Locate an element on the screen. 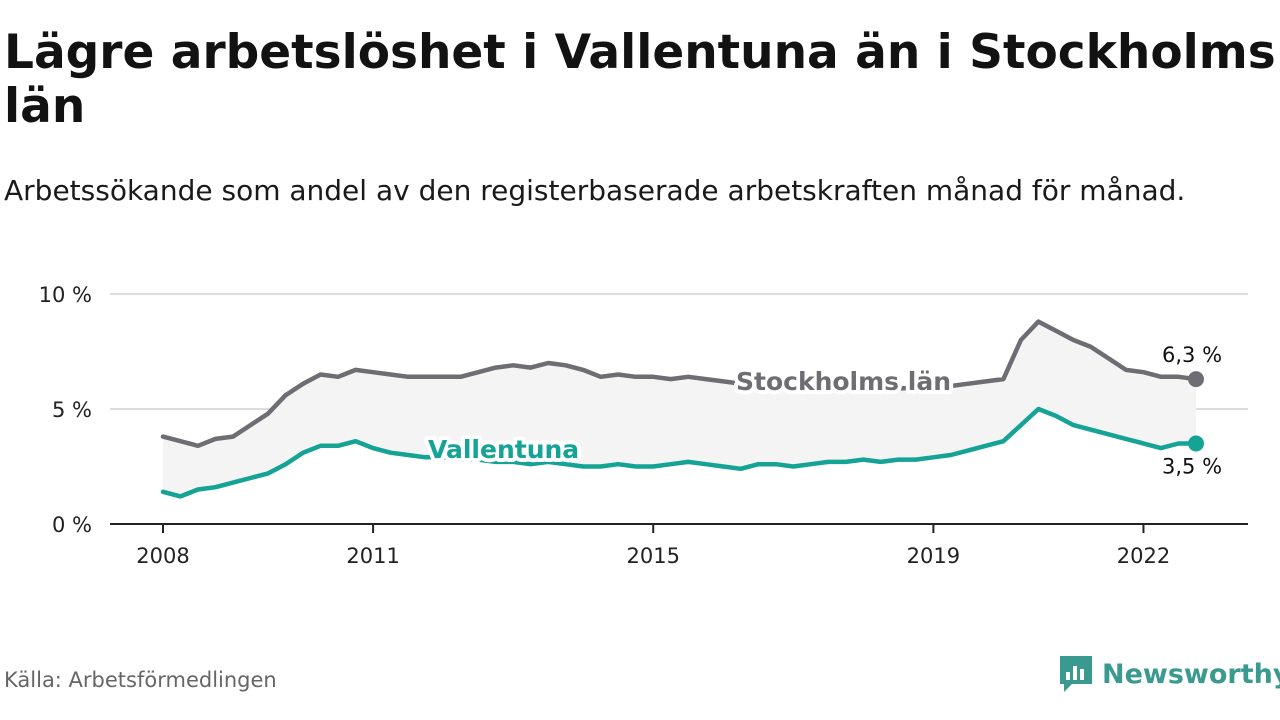 Image resolution: width=1280 pixels, height=720 pixels. stockholm-line is located at coordinates (679, 384).